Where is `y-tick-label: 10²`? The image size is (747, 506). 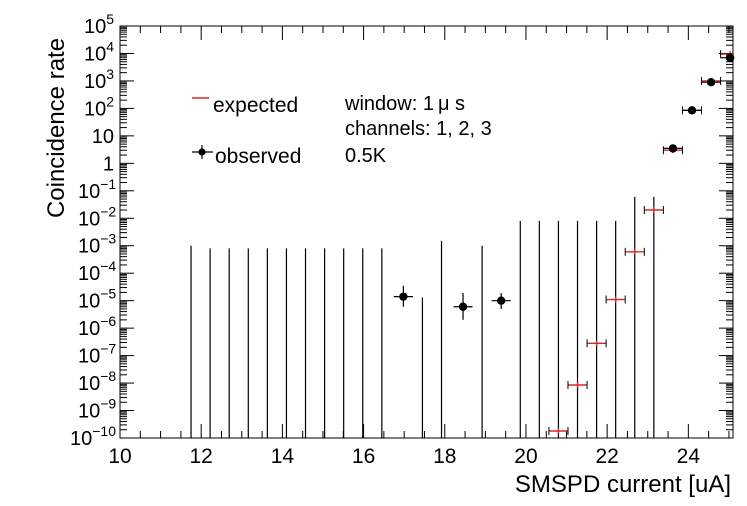
y-tick-label: 10² is located at coordinates (99, 106).